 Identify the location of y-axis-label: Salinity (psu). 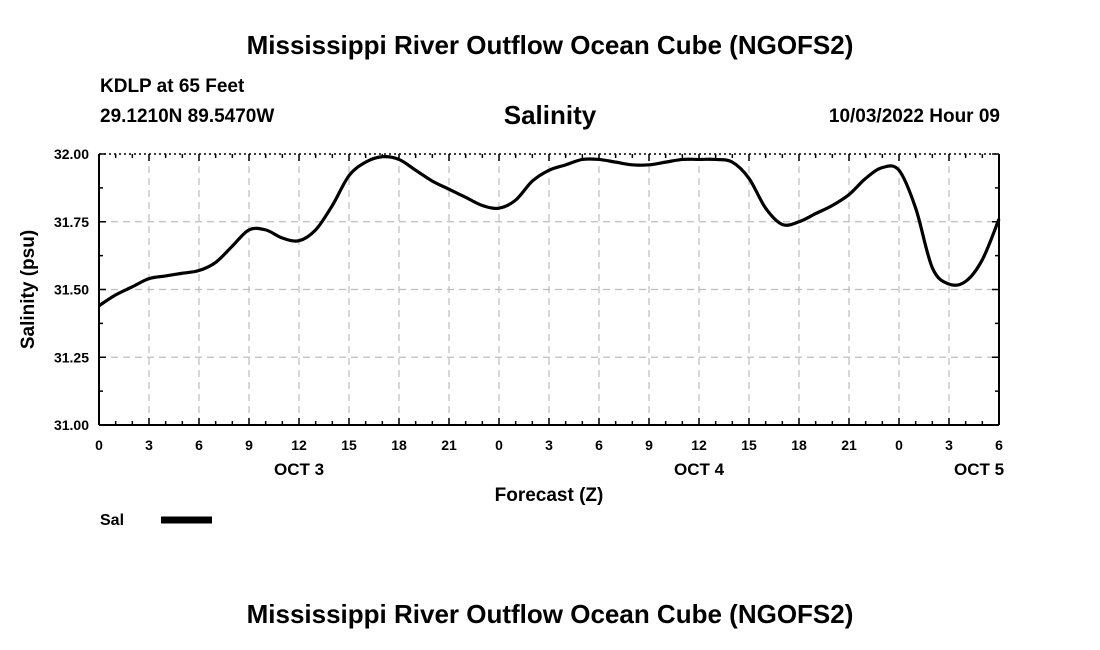
(28, 289).